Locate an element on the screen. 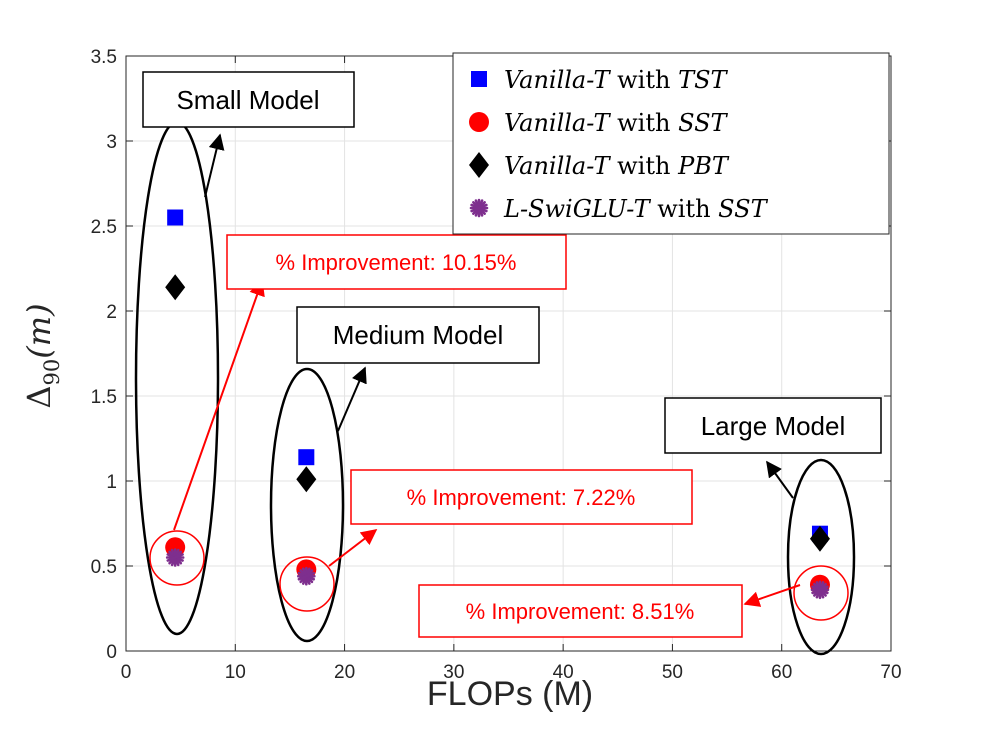 The width and height of the screenshot is (987, 740). x-tick-label: 10 is located at coordinates (235, 672).